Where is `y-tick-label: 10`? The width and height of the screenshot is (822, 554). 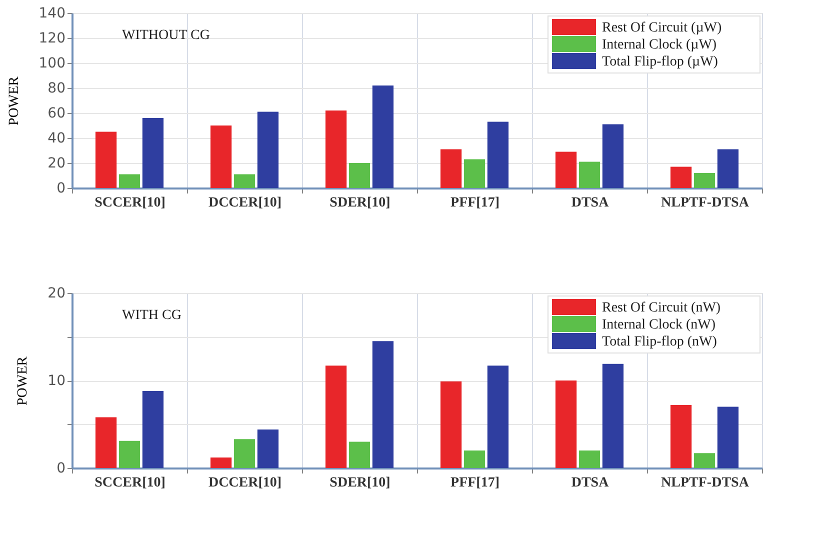 y-tick-label: 10 is located at coordinates (57, 381).